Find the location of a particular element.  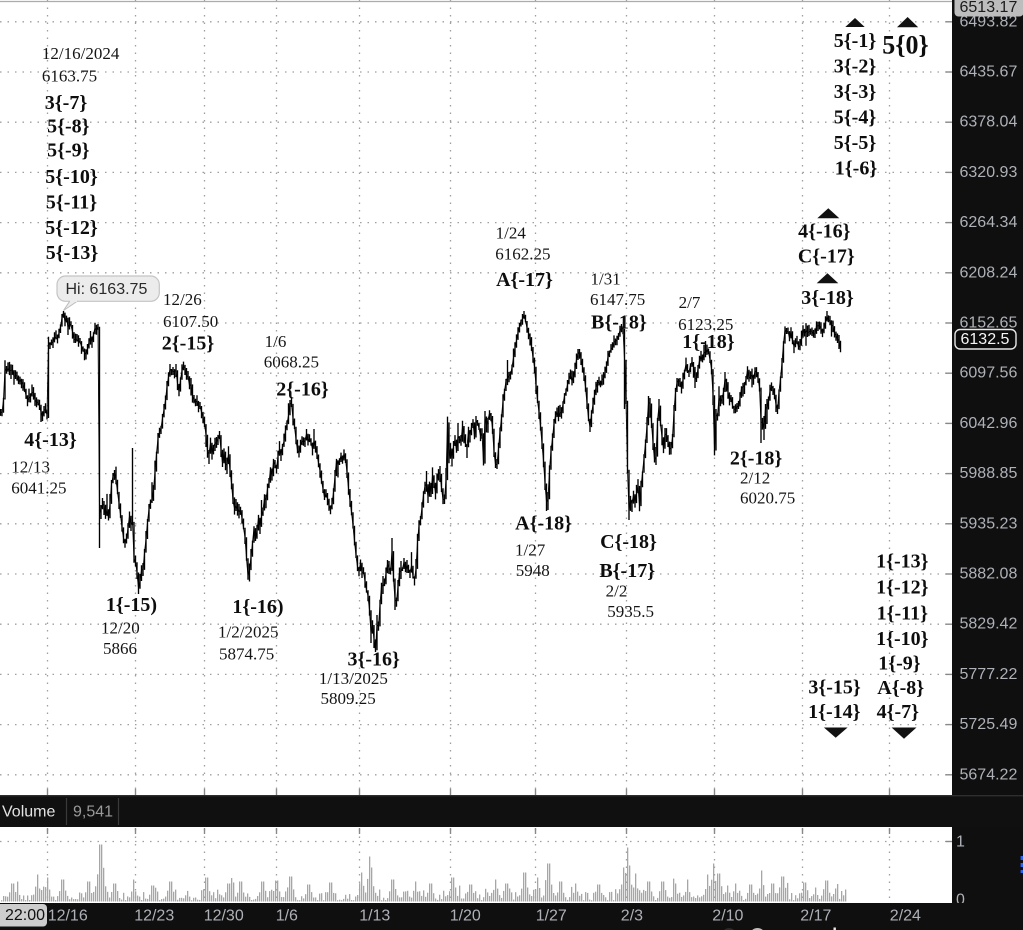

svg-text: 12/23 is located at coordinates (154, 916).